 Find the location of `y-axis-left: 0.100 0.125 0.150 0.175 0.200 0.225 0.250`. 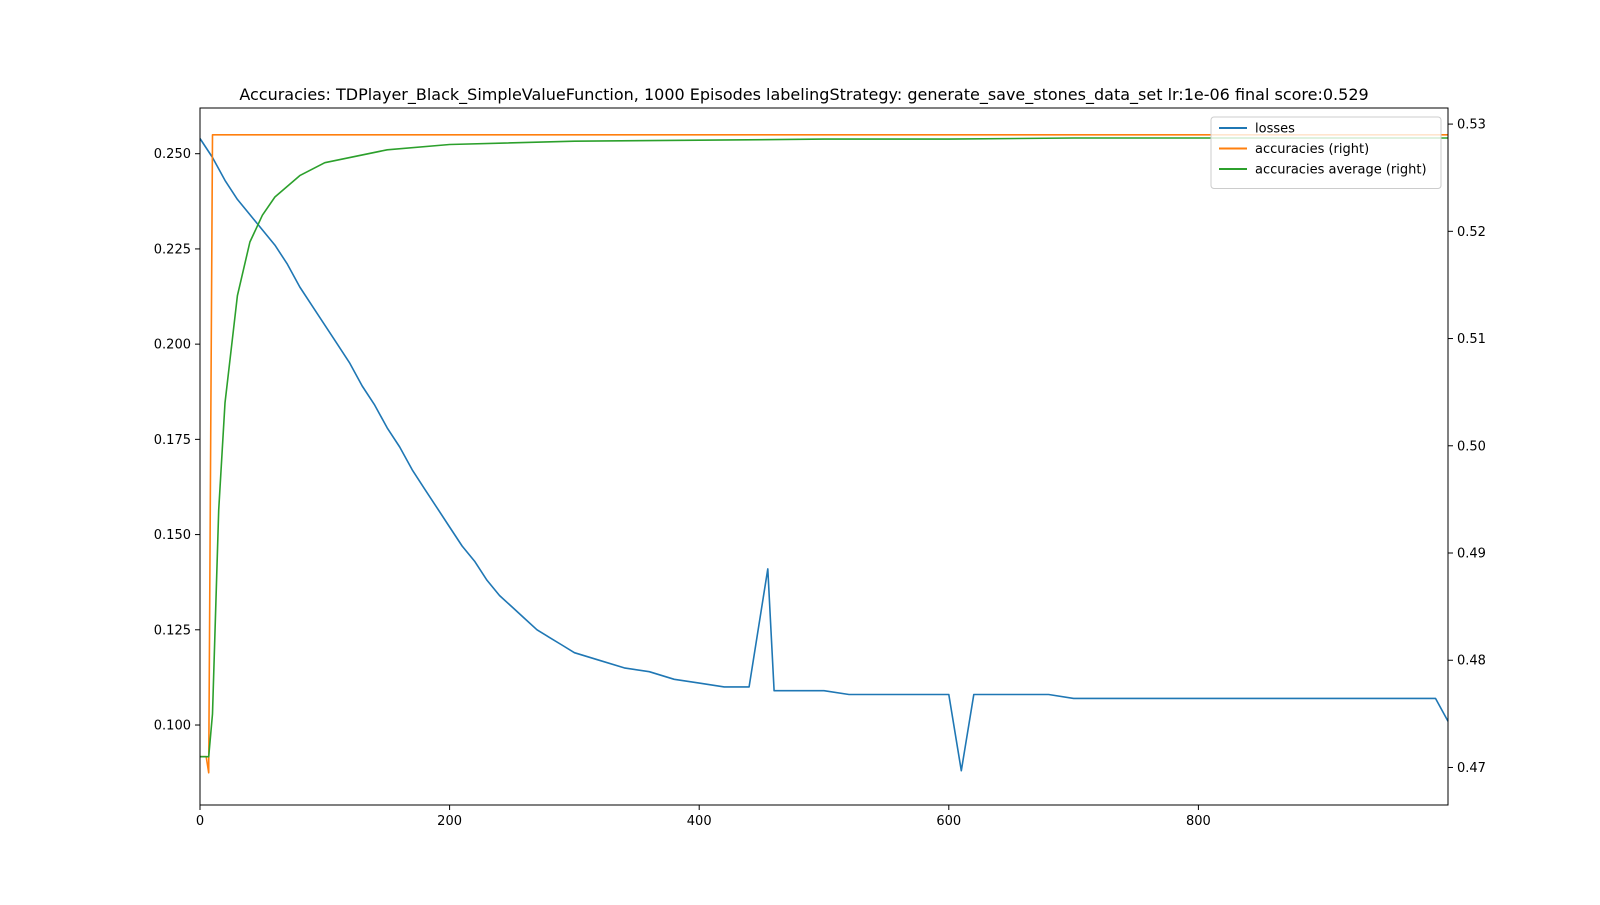

y-axis-left: 0.100 0.125 0.150 0.175 0.200 0.225 0.250 is located at coordinates (177, 440).